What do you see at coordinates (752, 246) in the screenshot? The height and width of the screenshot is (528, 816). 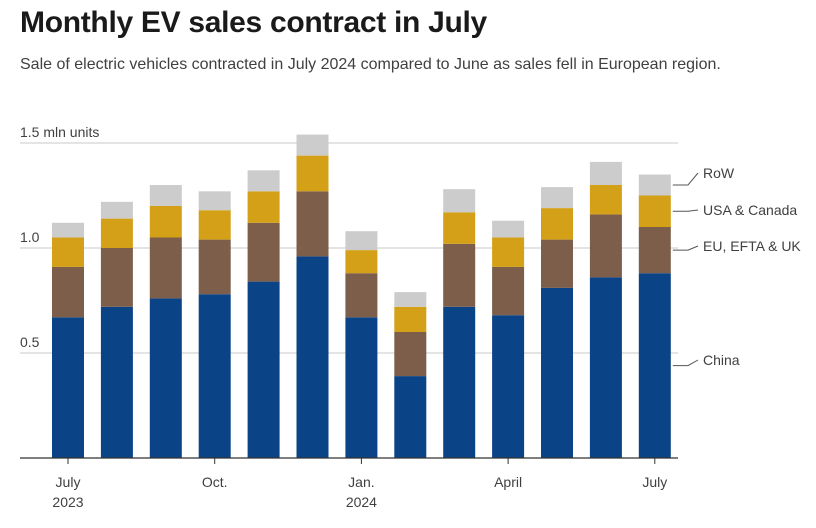 I see `legend-label-eu-efta-uk: EU, EFTA & UK` at bounding box center [752, 246].